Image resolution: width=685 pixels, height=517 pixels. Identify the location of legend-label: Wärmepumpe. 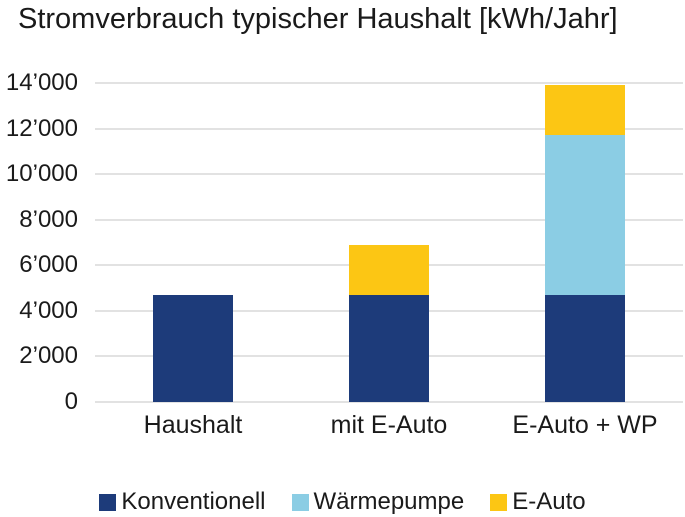
(389, 501).